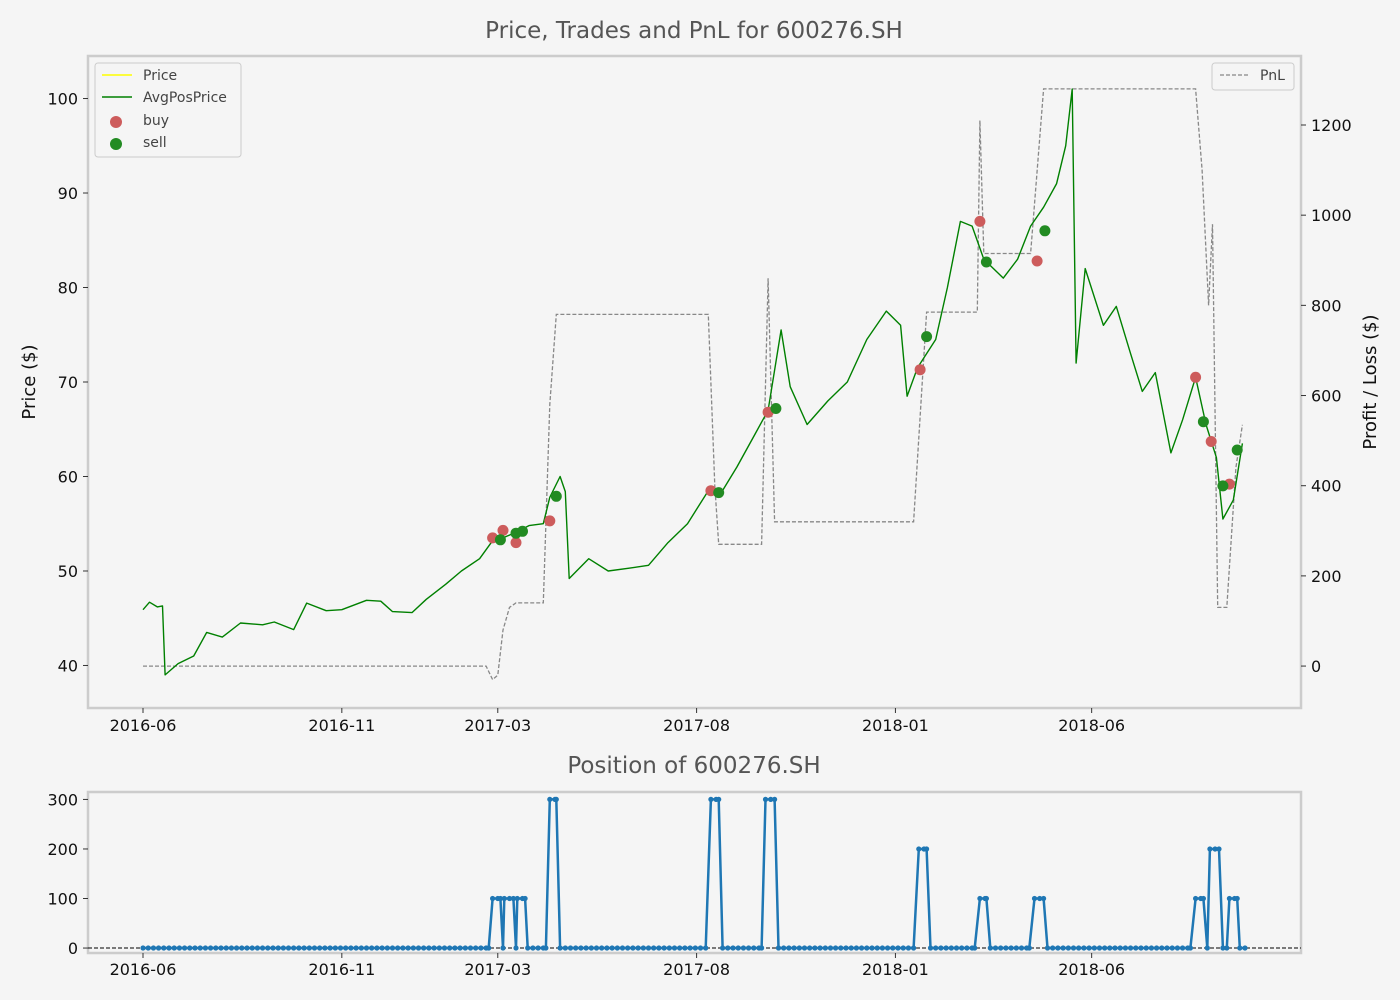 The width and height of the screenshot is (1400, 1000). Describe the element at coordinates (168, 110) in the screenshot. I see `legend-left-box` at that location.